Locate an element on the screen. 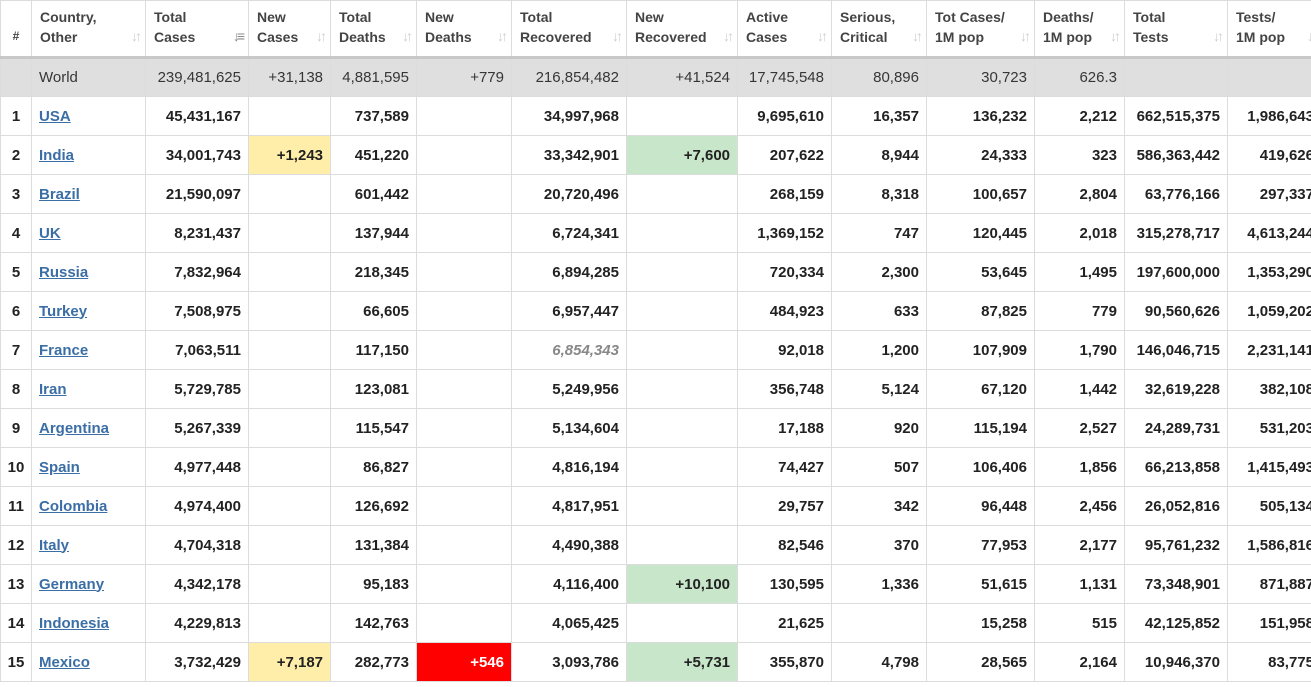  country-cell: UK is located at coordinates (88, 233).